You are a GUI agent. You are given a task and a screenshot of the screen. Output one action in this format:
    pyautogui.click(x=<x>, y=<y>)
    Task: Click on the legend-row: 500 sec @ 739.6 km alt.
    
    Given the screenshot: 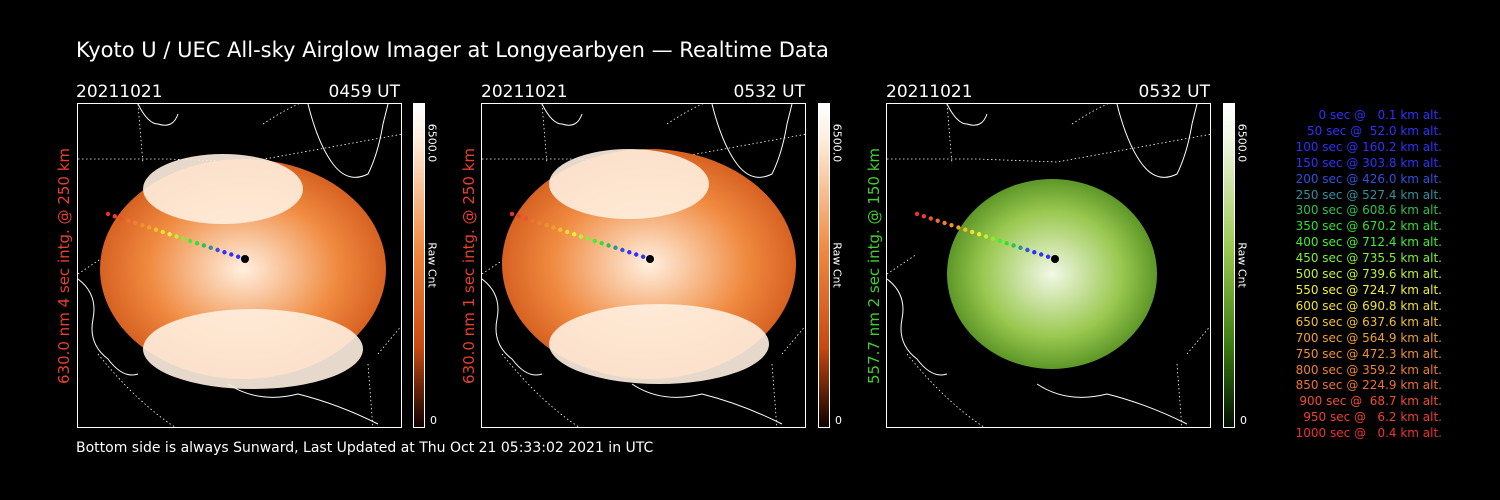 What is the action you would take?
    pyautogui.click(x=1368, y=274)
    